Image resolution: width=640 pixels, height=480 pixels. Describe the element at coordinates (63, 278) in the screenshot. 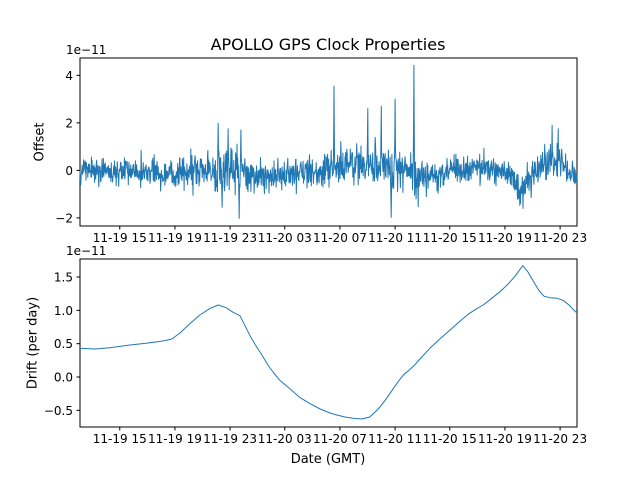

I see `y-tick-label: 1.5` at that location.